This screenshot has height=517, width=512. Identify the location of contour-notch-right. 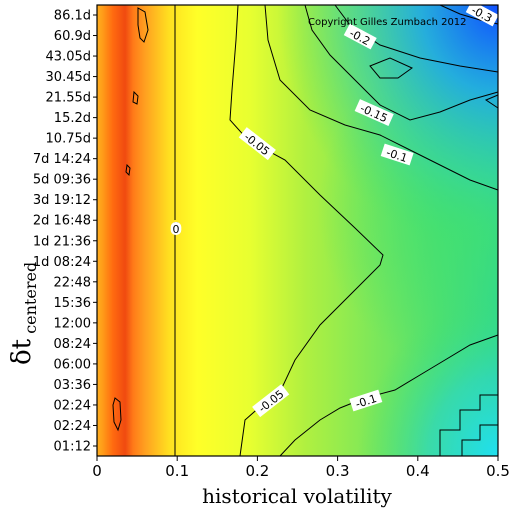
(491, 101).